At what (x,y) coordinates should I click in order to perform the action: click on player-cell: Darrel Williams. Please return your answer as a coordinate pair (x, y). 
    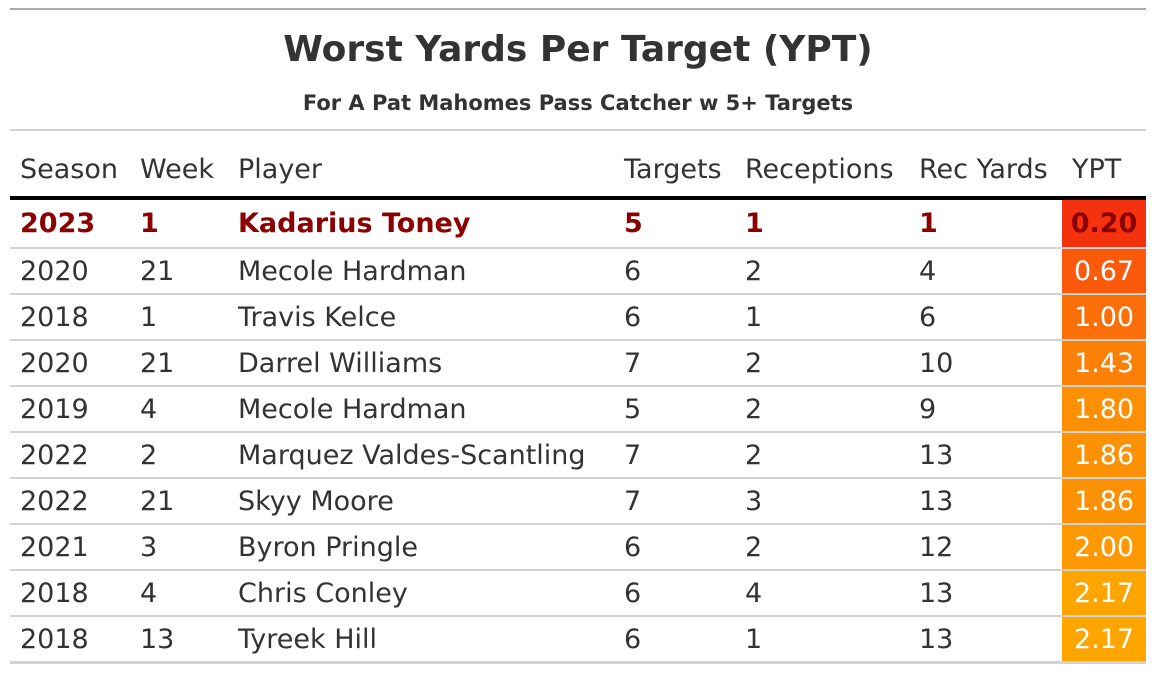
    Looking at the image, I should click on (421, 362).